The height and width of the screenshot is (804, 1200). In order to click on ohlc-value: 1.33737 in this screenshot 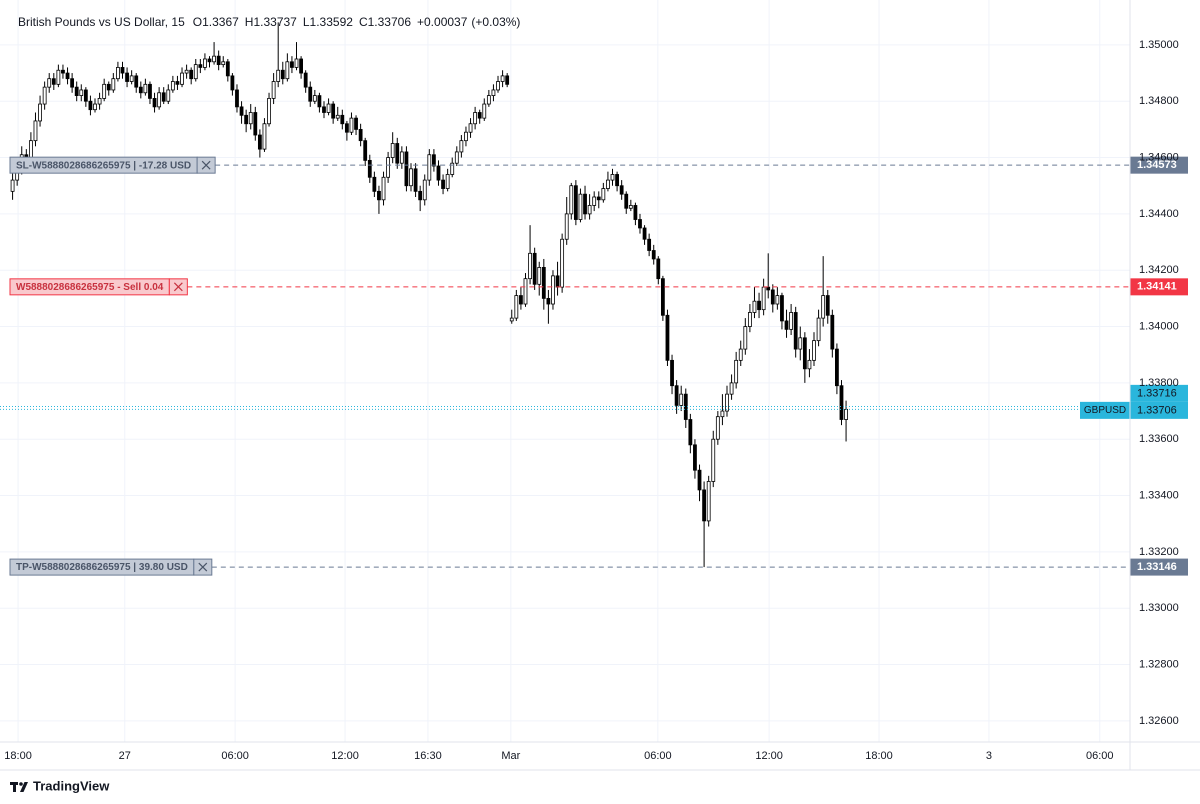, I will do `click(275, 22)`.